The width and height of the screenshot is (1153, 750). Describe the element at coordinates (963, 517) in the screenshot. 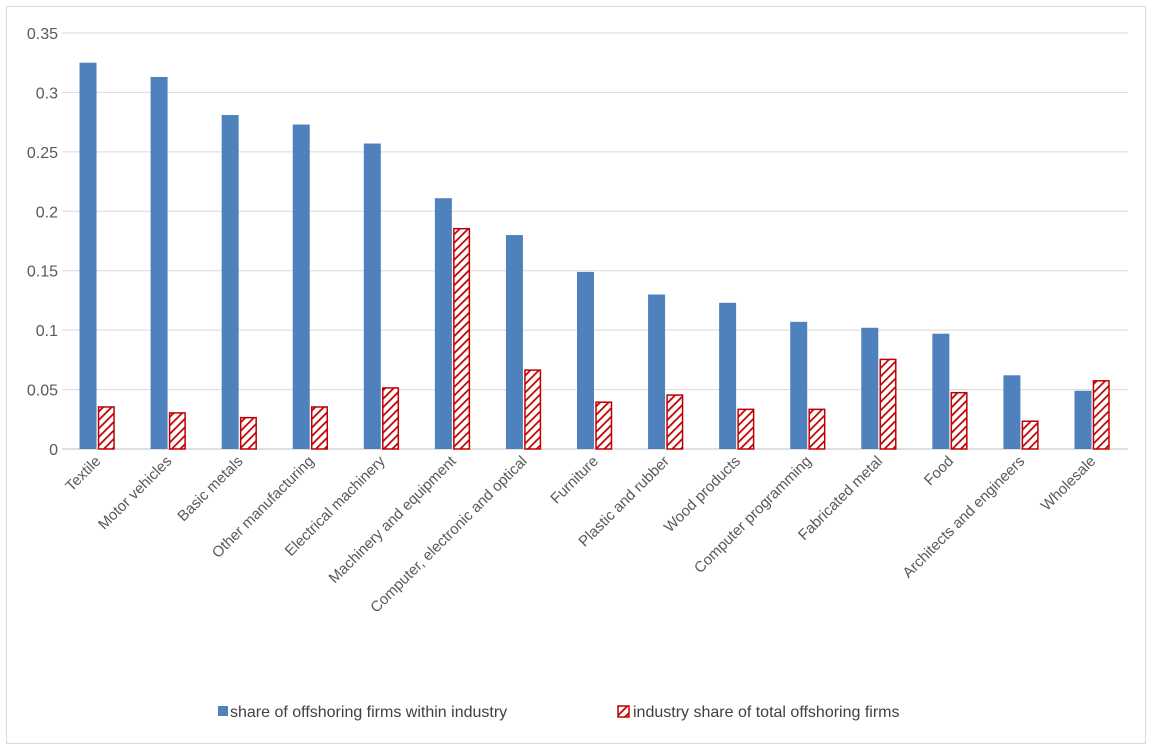

I see `category-label: Architects and engineers` at that location.